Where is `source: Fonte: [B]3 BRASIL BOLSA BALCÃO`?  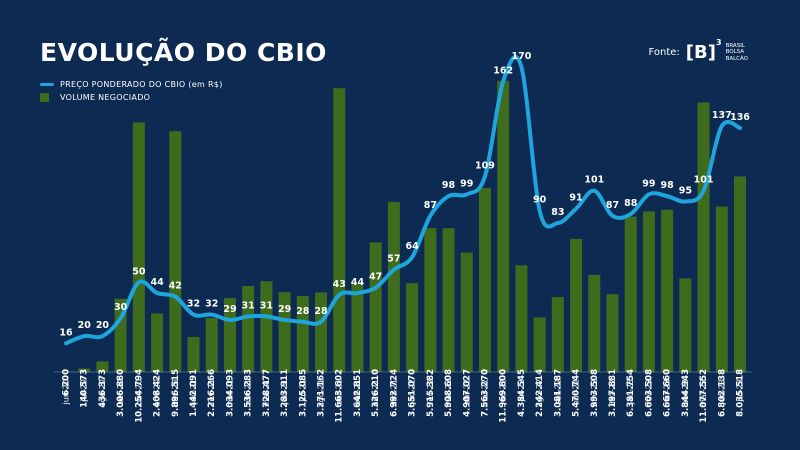 source: Fonte: [B]3 BRASIL BOLSA BALCÃO is located at coordinates (698, 50).